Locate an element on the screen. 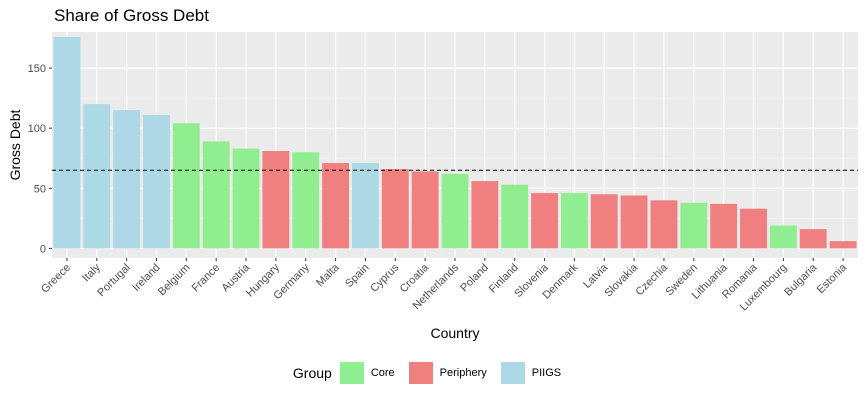 The height and width of the screenshot is (401, 868). bar-belgium is located at coordinates (186, 186).